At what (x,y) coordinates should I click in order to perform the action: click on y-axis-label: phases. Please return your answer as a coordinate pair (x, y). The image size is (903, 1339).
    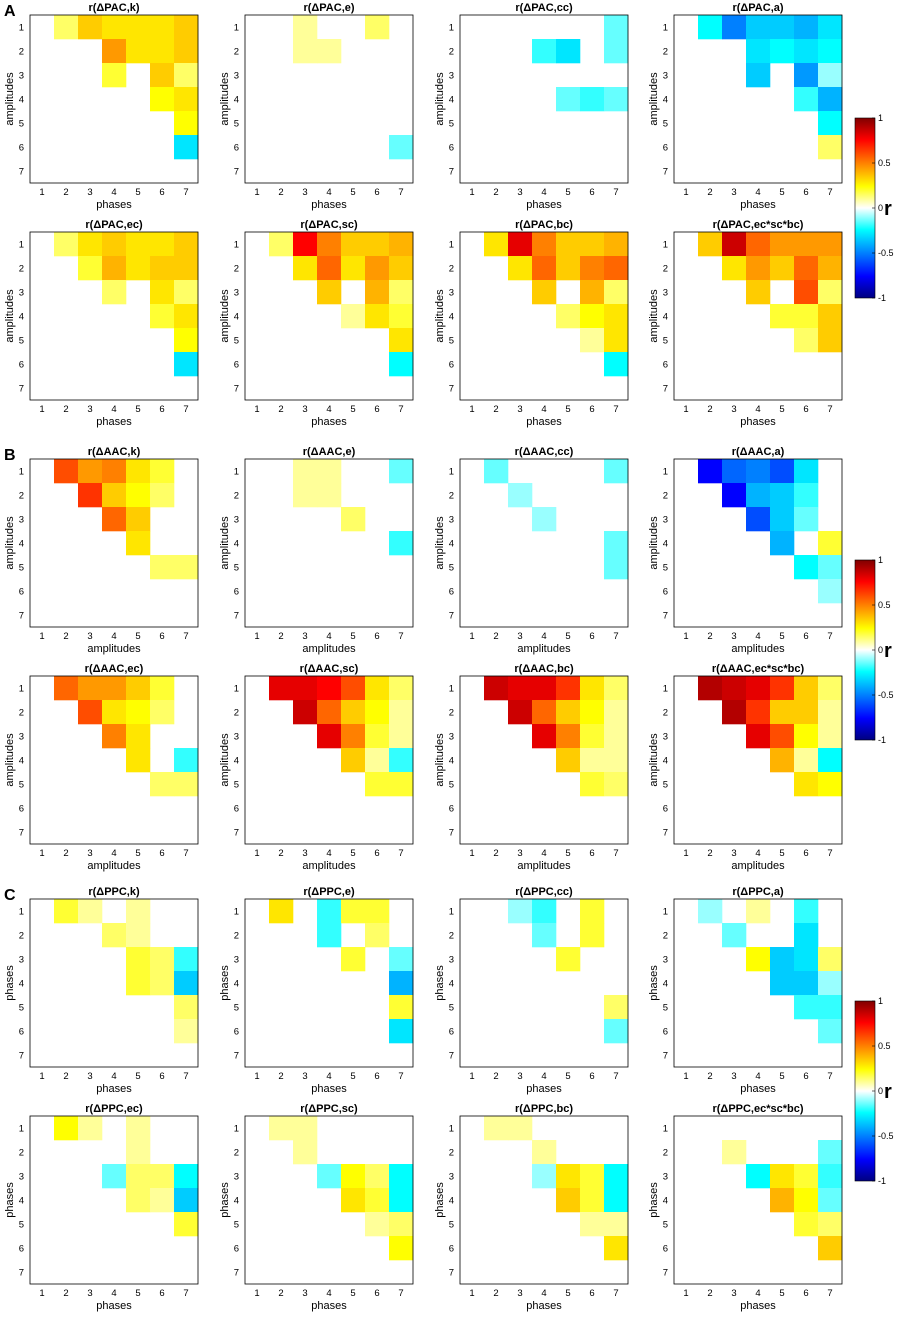
    Looking at the image, I should click on (225, 983).